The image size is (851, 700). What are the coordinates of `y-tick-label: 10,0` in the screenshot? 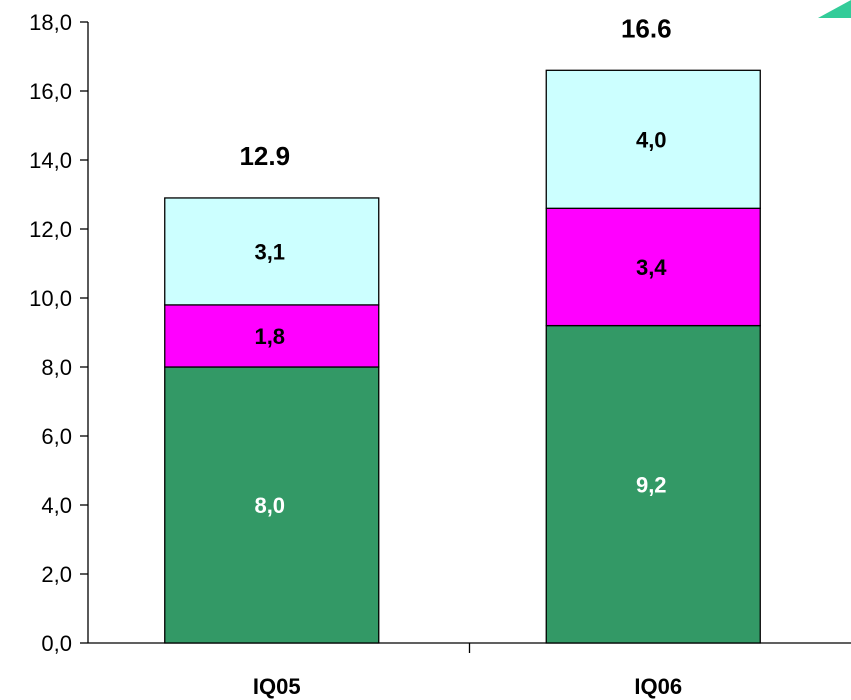 It's located at (50, 298).